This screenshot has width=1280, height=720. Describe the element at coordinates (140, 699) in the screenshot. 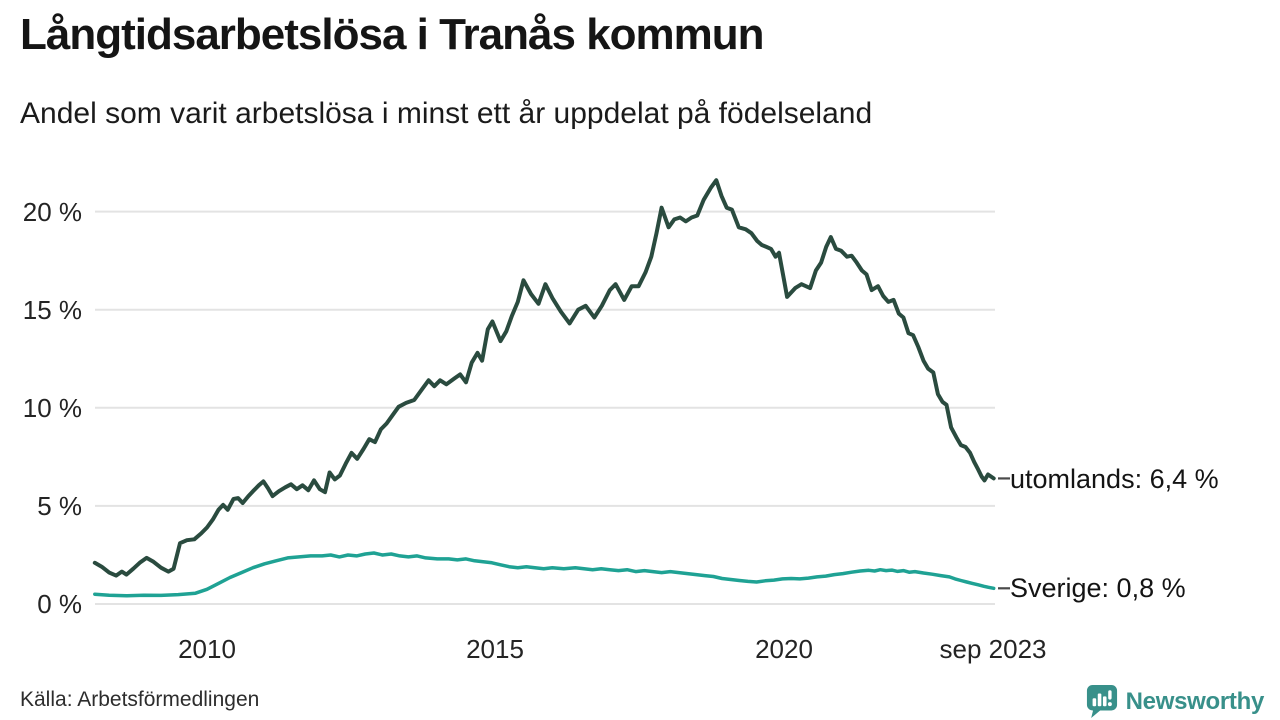

I see `source-note: Källa: Arbetsförmedlingen` at that location.